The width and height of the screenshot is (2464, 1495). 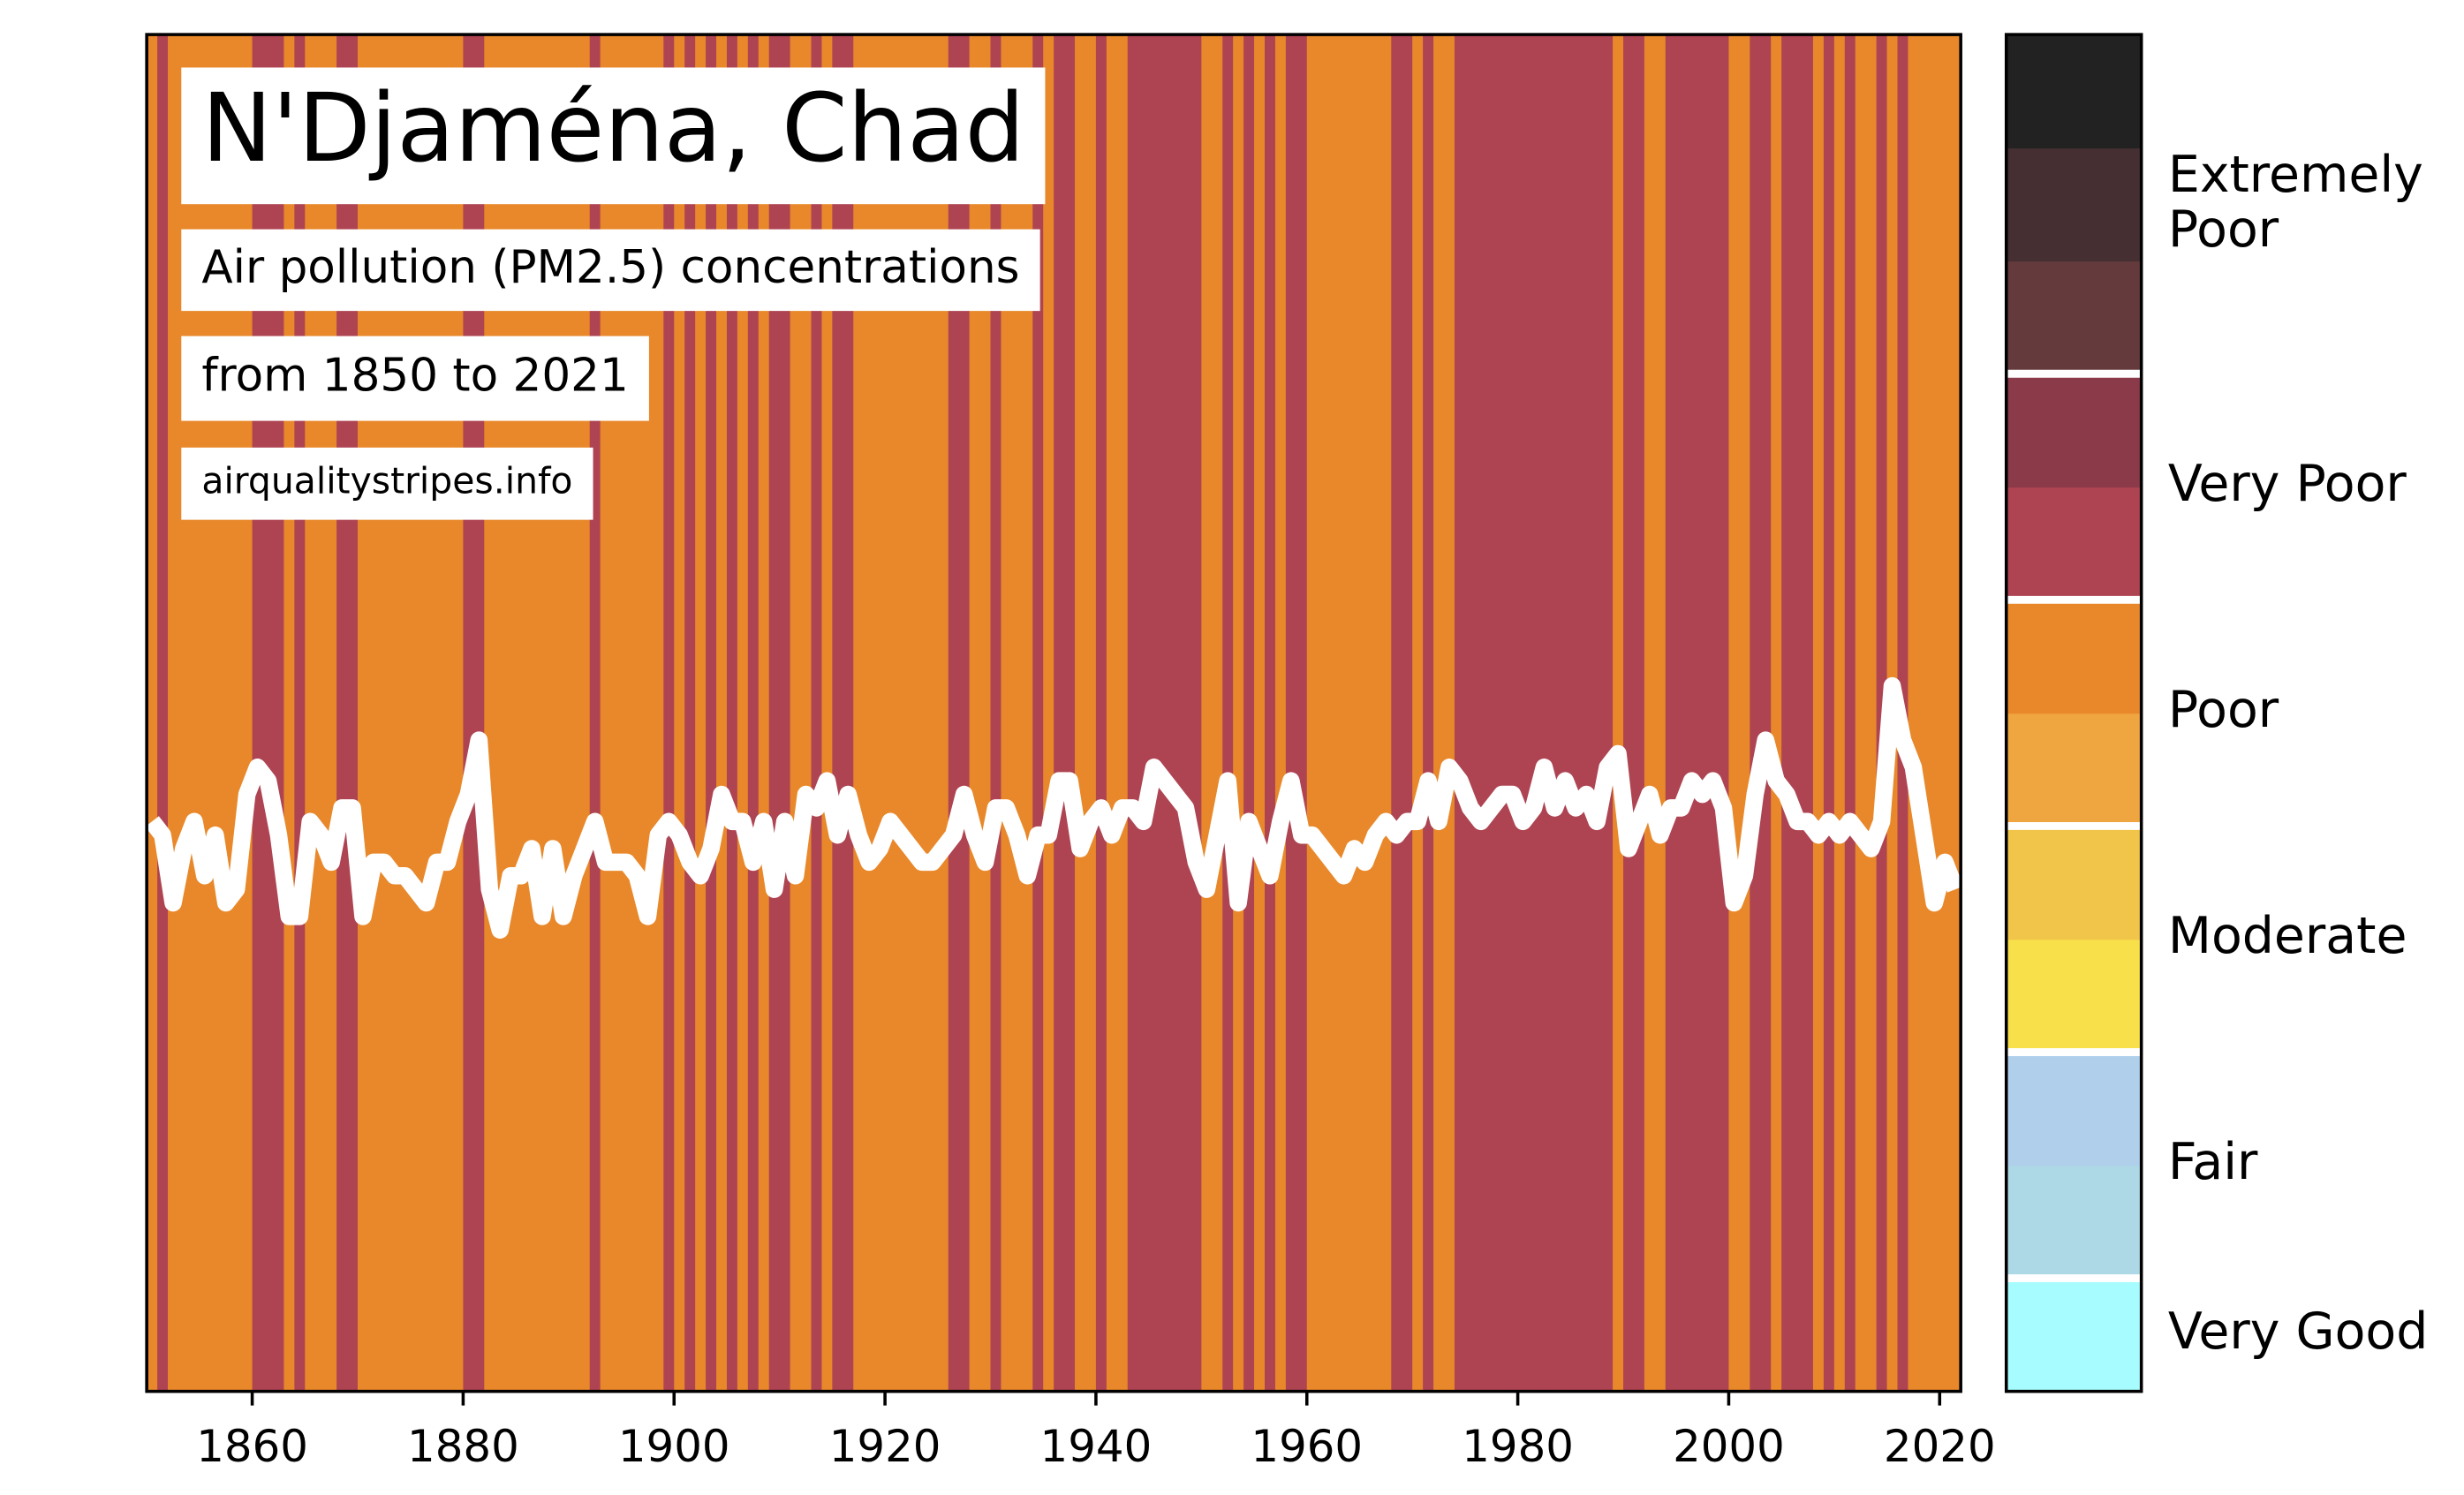 What do you see at coordinates (2298, 1332) in the screenshot?
I see `colorbar-label: Very Good` at bounding box center [2298, 1332].